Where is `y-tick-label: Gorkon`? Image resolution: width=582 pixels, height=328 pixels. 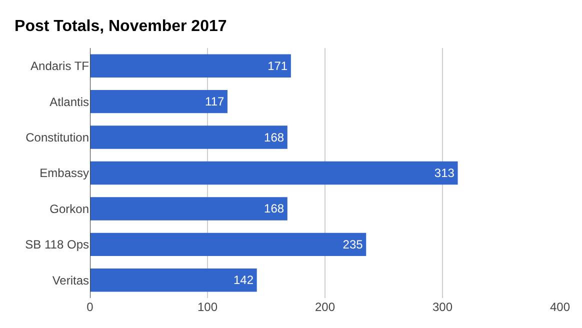 y-tick-label: Gorkon is located at coordinates (69, 209).